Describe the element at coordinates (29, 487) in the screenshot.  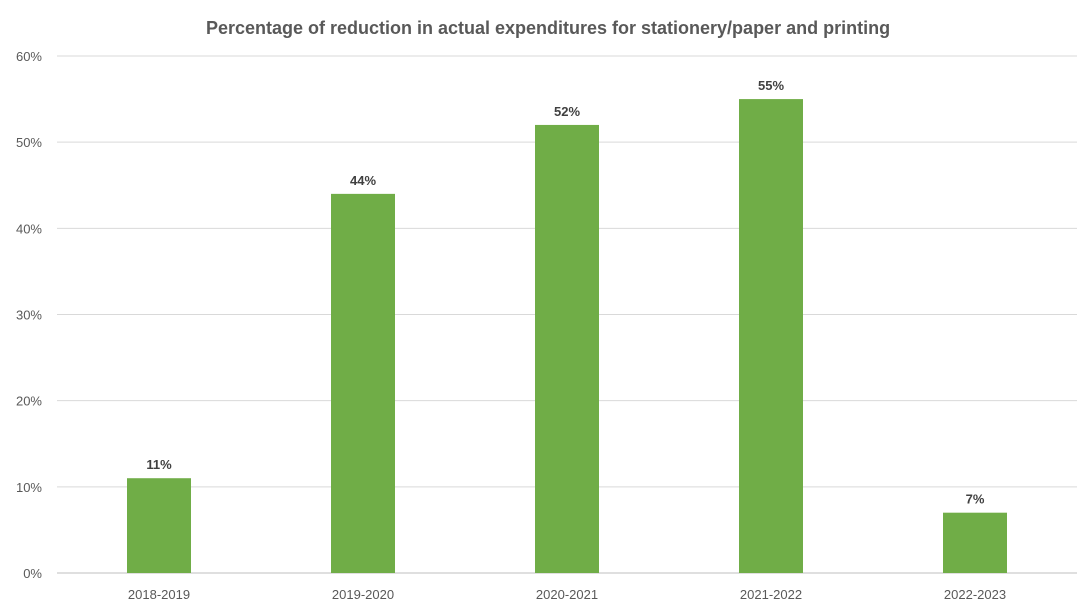
I see `y-tick-label: 10%` at that location.